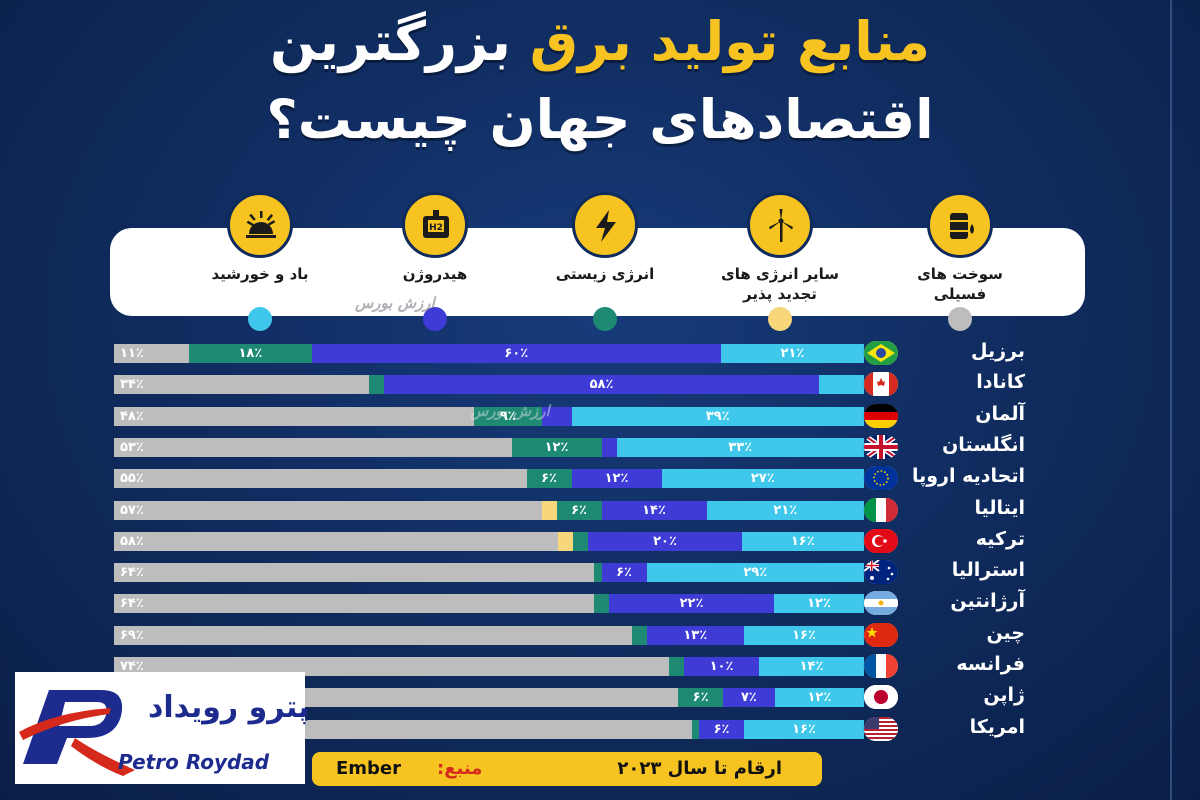 The image size is (1200, 800). I want to click on legend-label: سوخت های فسیلی, so click(960, 284).